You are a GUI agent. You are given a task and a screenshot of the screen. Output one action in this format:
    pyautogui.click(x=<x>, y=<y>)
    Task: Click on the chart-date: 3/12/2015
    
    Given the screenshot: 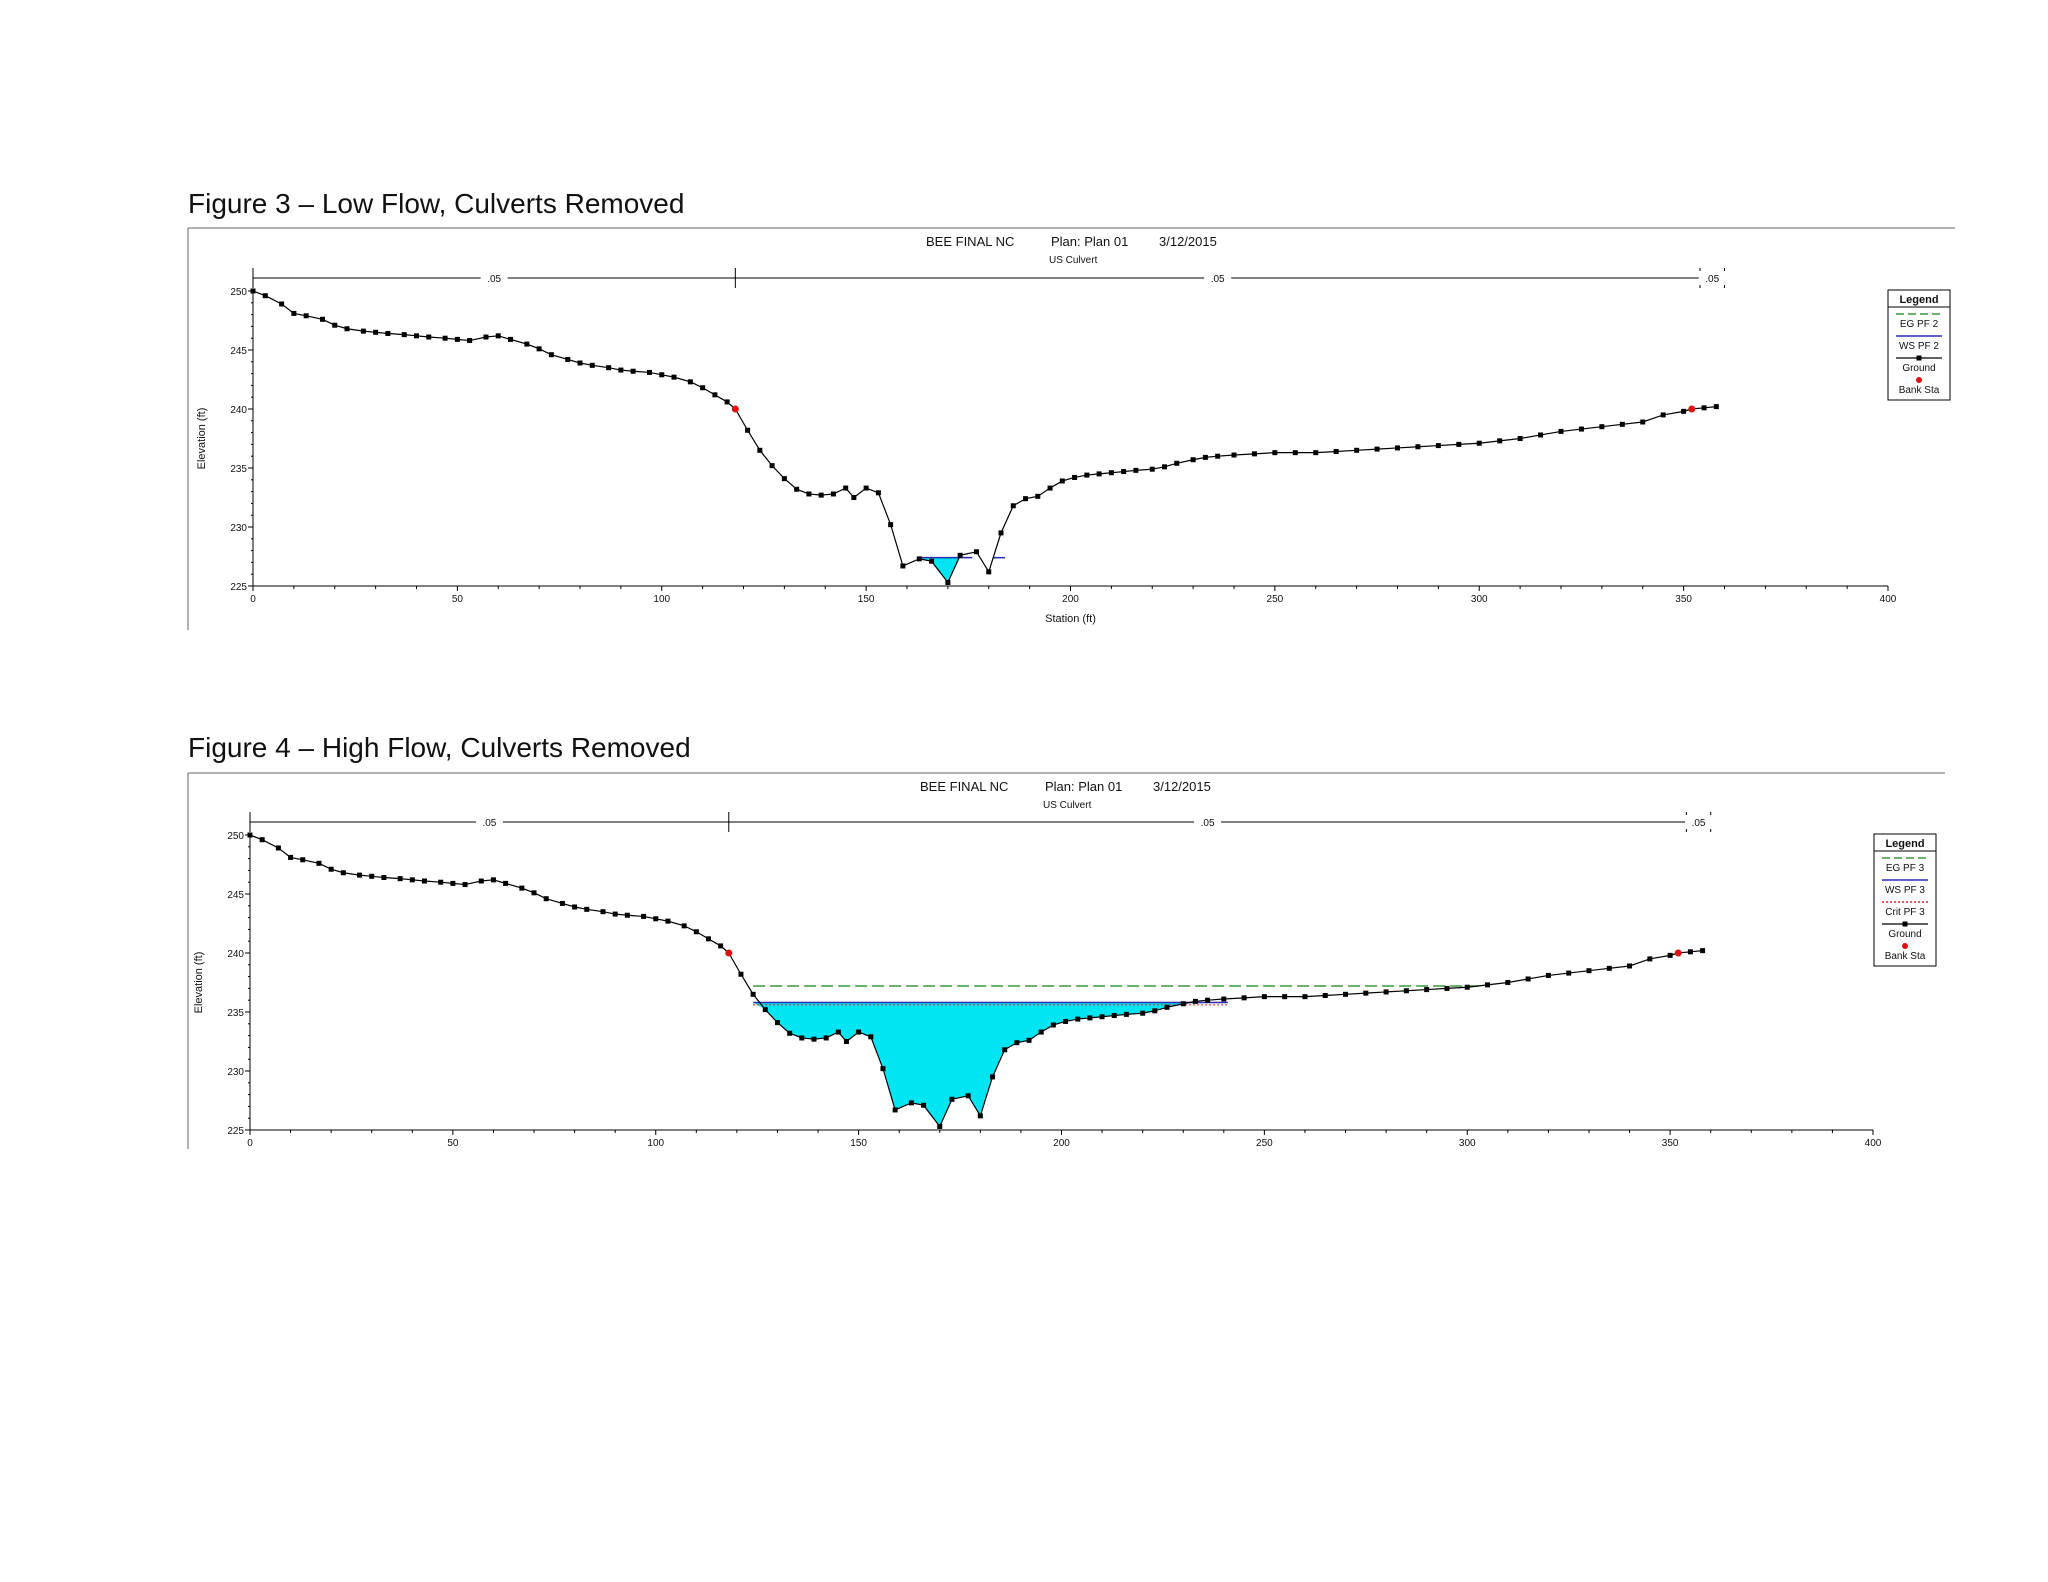 What is the action you would take?
    pyautogui.click(x=1188, y=241)
    